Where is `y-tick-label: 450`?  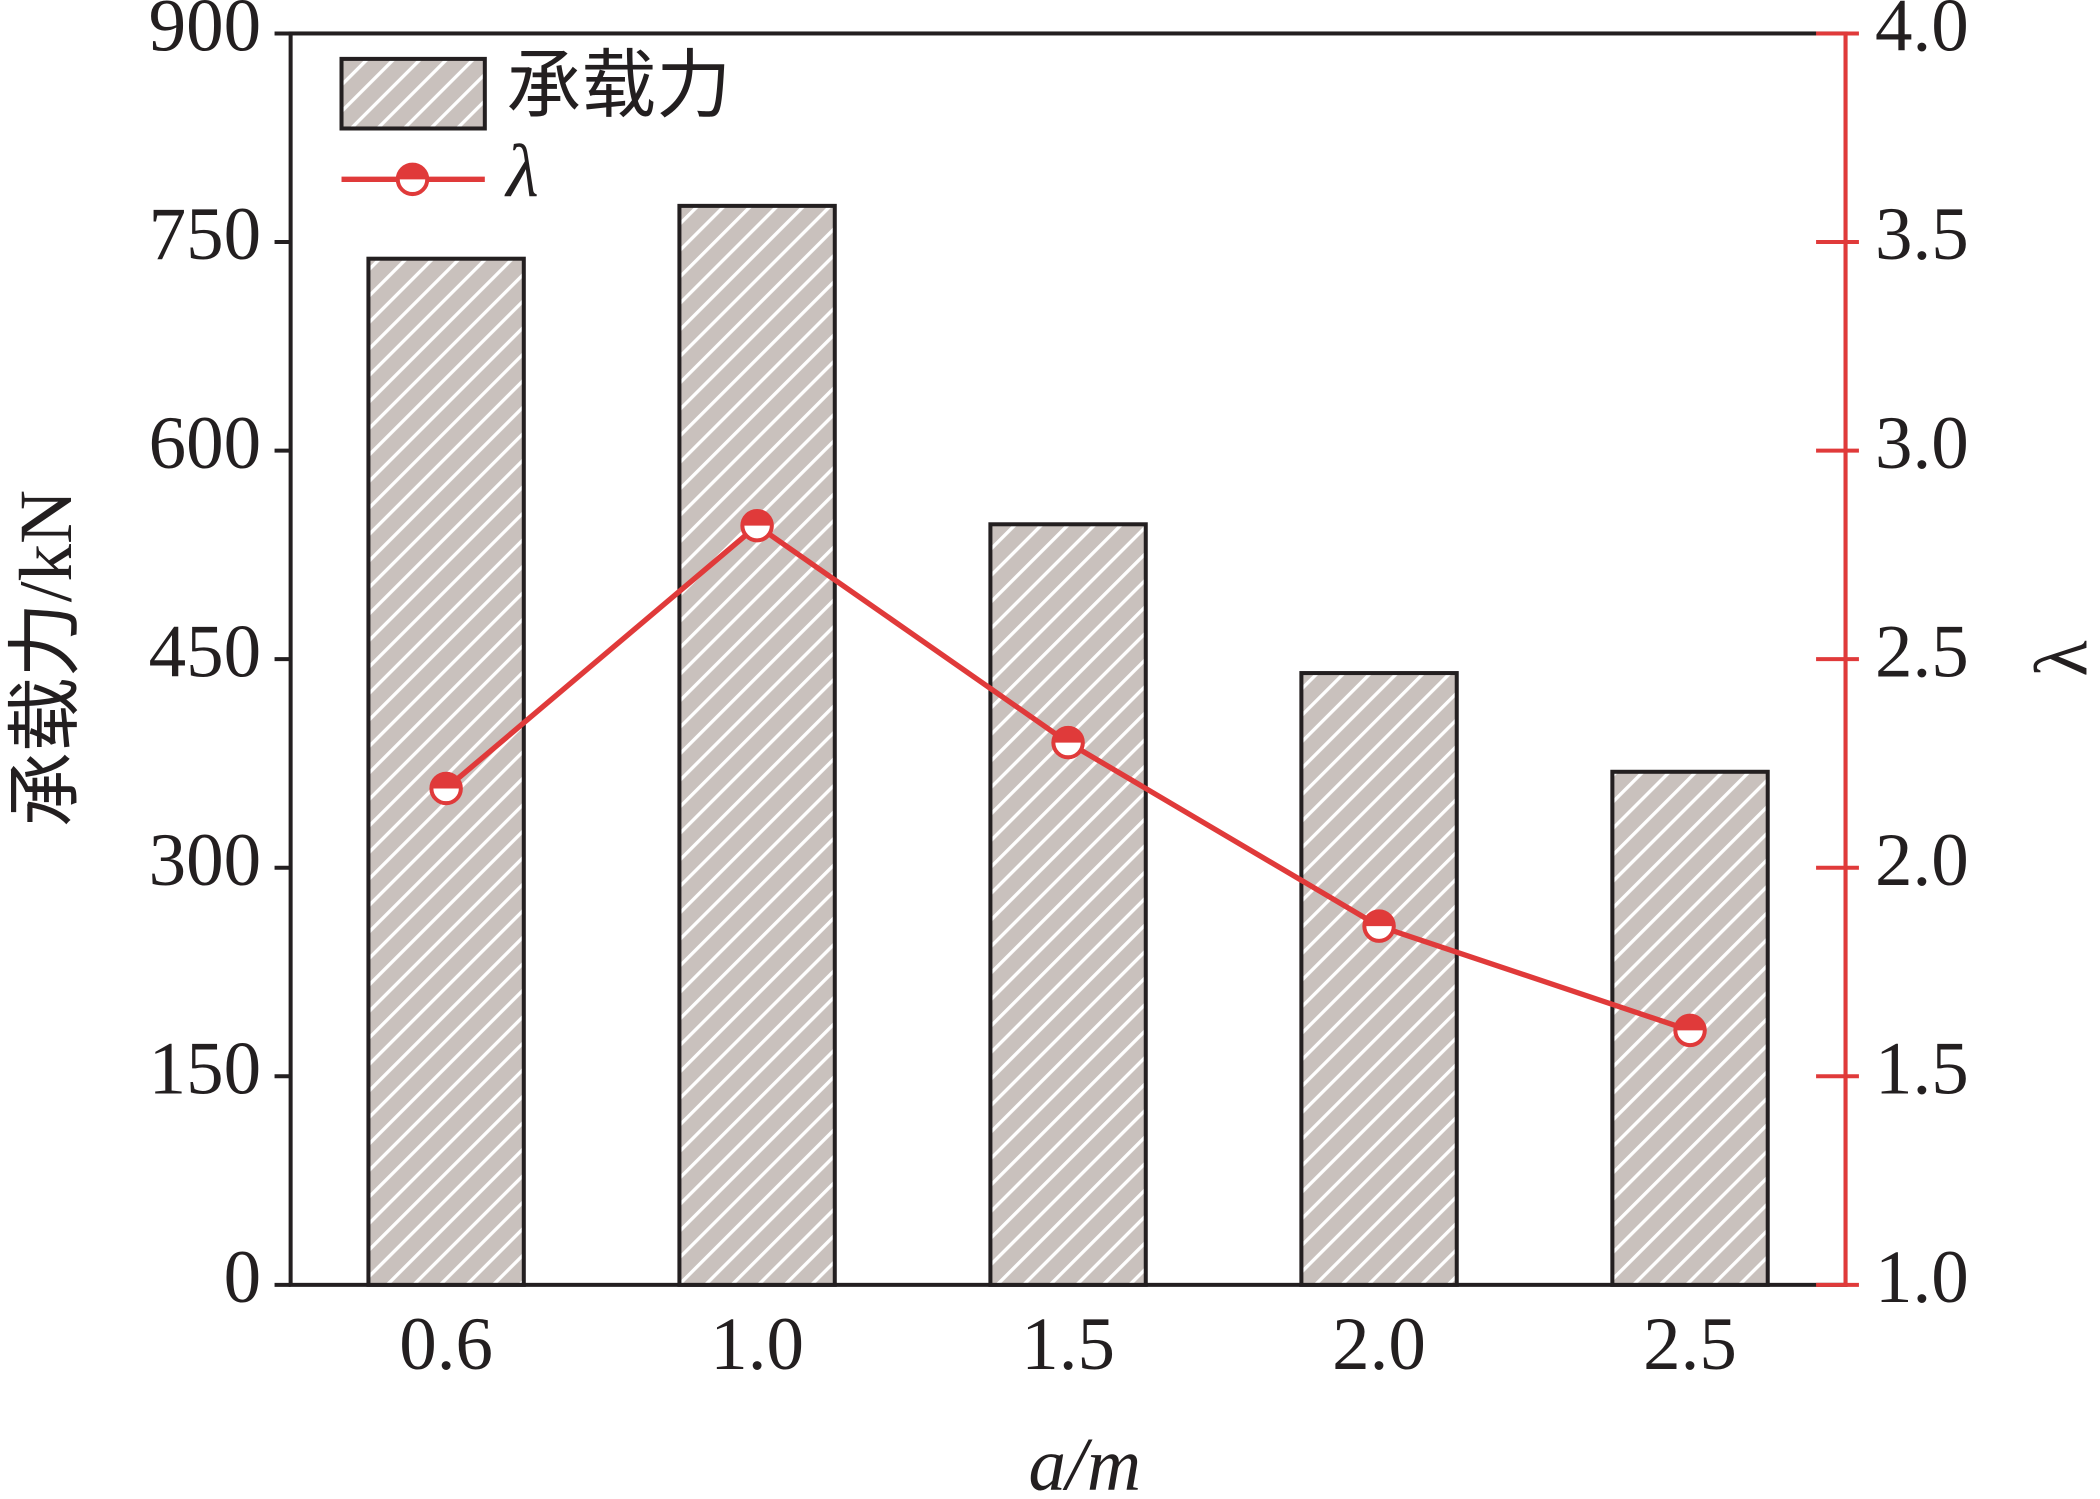
y-tick-label: 450 is located at coordinates (205, 651).